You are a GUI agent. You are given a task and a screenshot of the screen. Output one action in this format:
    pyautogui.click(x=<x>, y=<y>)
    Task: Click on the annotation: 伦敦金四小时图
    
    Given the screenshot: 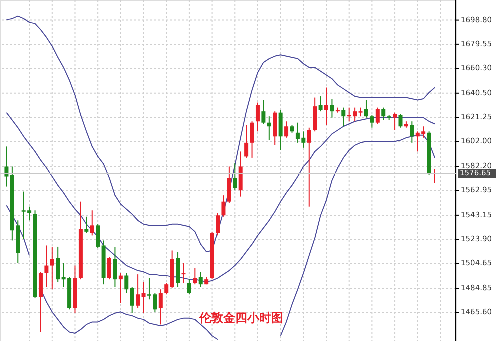 What is the action you would take?
    pyautogui.click(x=241, y=318)
    